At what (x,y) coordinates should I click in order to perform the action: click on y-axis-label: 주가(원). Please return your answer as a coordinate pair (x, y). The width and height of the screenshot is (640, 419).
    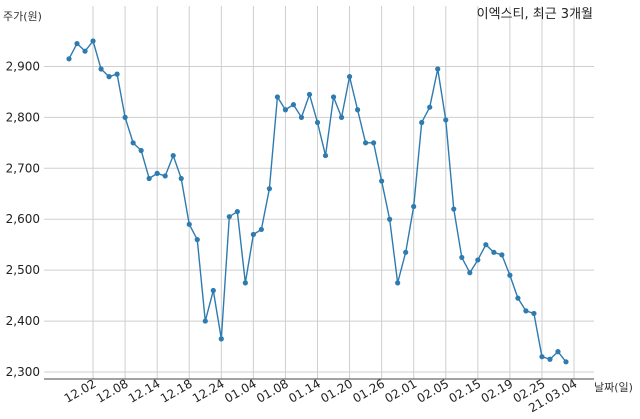
    Looking at the image, I should click on (22, 16).